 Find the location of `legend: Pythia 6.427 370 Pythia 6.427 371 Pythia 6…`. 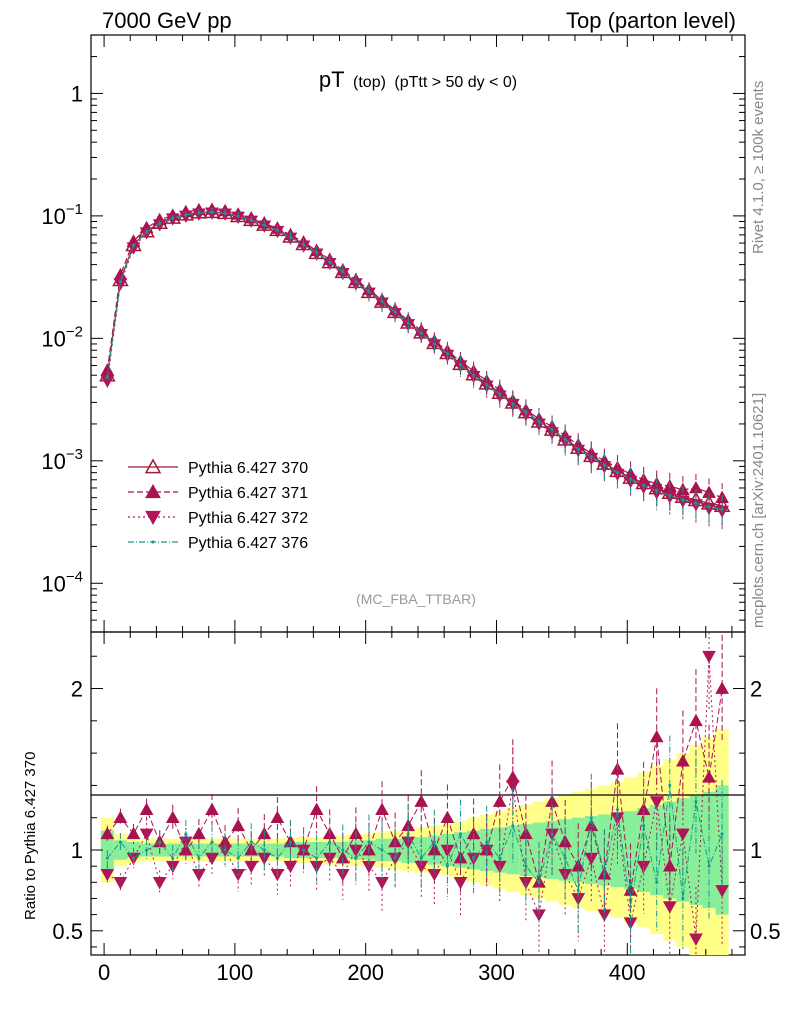

legend: Pythia 6.427 370 Pythia 6.427 371 Pythia 6… is located at coordinates (218, 505).